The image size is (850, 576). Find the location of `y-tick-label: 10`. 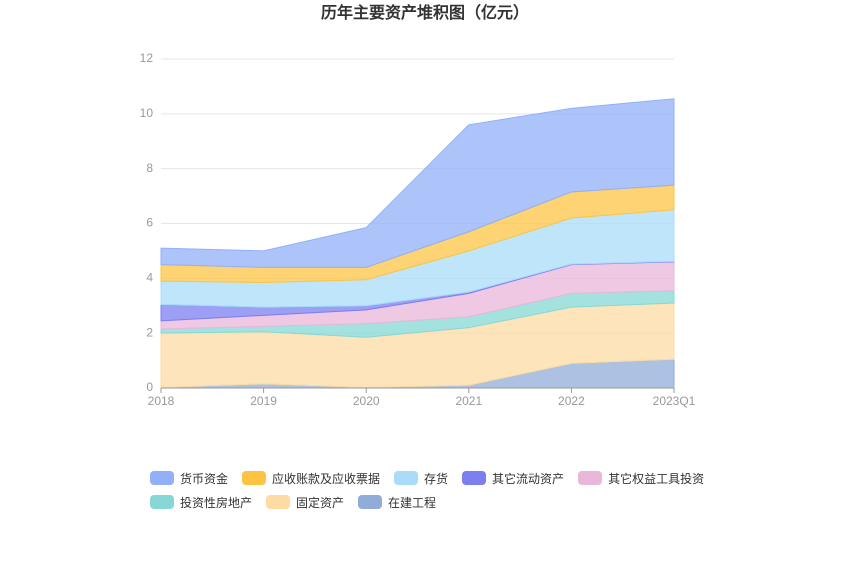

y-tick-label: 10 is located at coordinates (147, 113).